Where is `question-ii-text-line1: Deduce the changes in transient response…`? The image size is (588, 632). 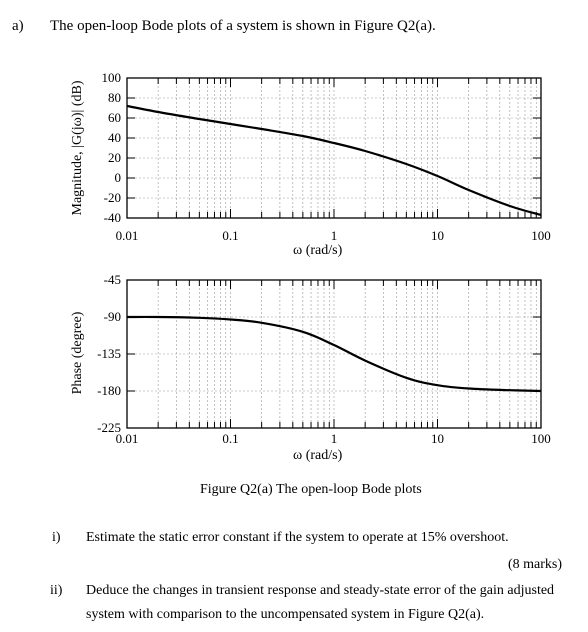 question-ii-text-line1: Deduce the changes in transient response… is located at coordinates (320, 590).